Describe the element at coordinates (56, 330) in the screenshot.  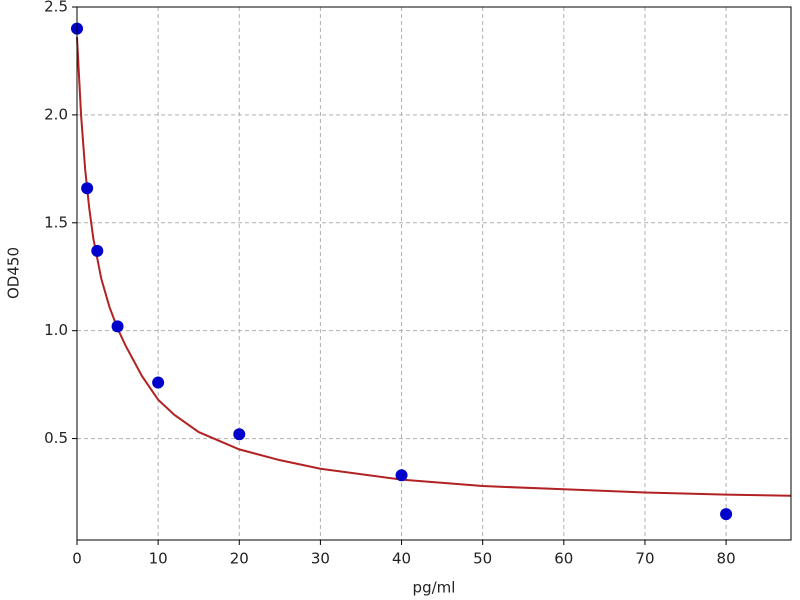
I see `y-tick-label: 1.0` at that location.